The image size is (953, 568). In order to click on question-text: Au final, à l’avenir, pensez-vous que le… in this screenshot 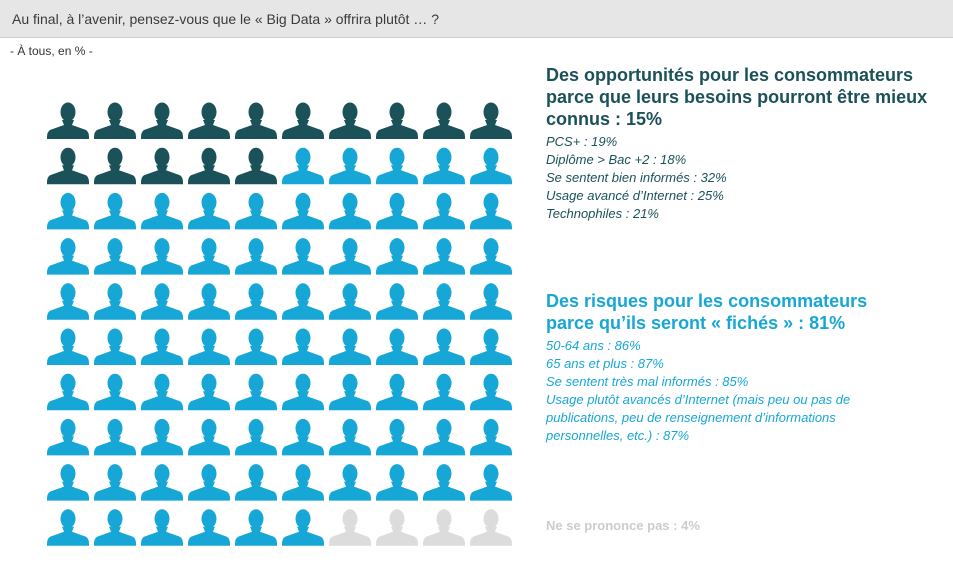, I will do `click(225, 19)`.